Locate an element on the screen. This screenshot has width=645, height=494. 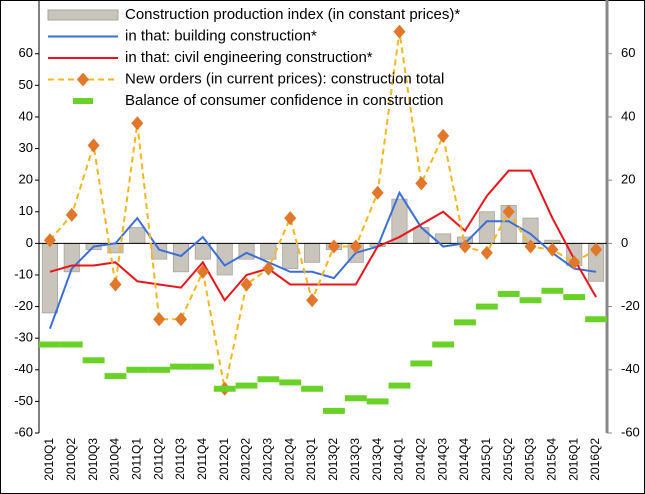
y2-tick-label: 0 is located at coordinates (624, 242).